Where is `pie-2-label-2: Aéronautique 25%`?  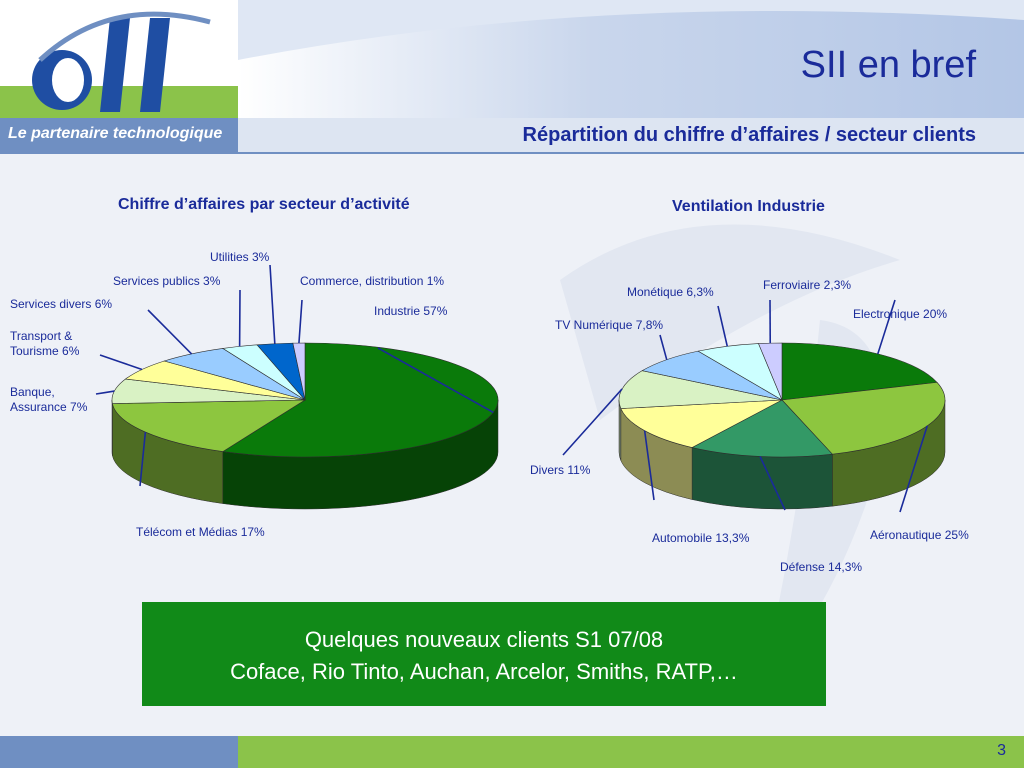
pie-2-label-2: Aéronautique 25% is located at coordinates (919, 535).